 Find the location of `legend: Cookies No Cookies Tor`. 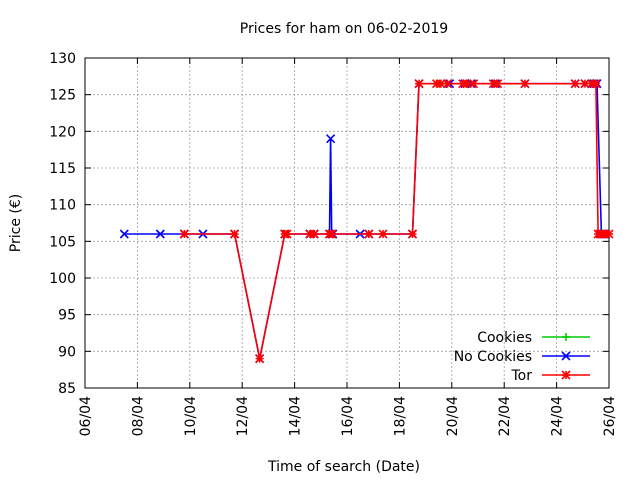

legend: Cookies No Cookies Tor is located at coordinates (522, 357).